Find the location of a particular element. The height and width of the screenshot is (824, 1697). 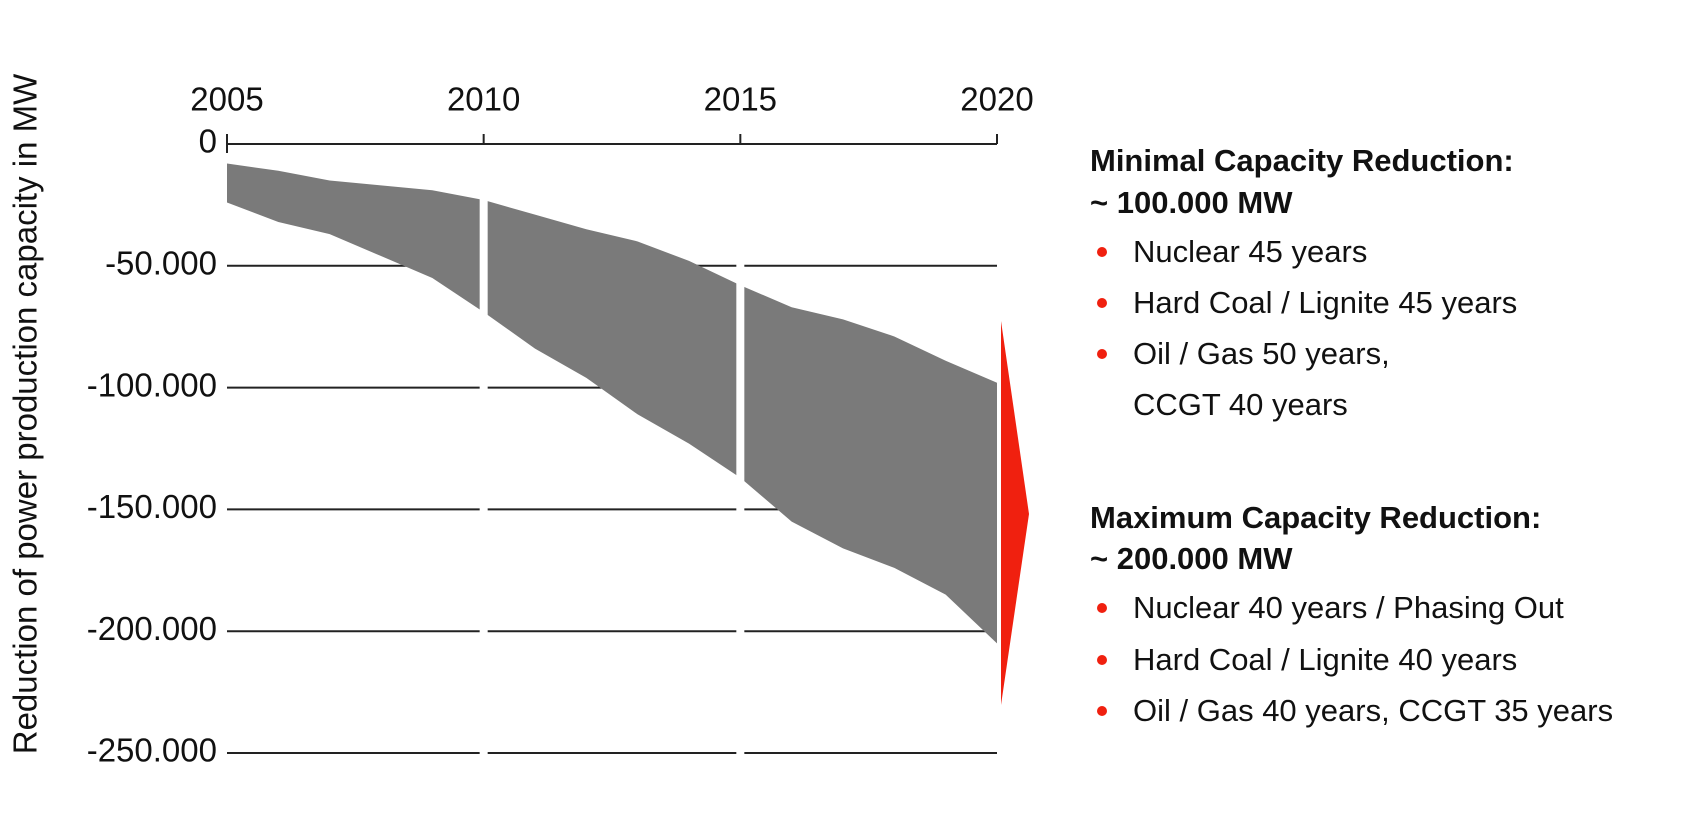

annotation-heading: Maximum Capacity Reduction: is located at coordinates (1315, 517).